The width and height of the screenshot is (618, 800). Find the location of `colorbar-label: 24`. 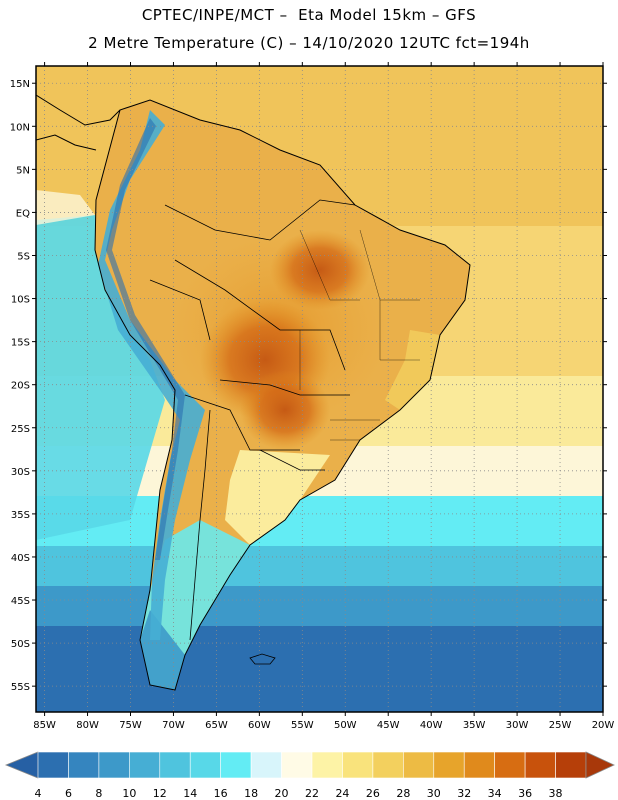

colorbar-label: 24 is located at coordinates (342, 793).